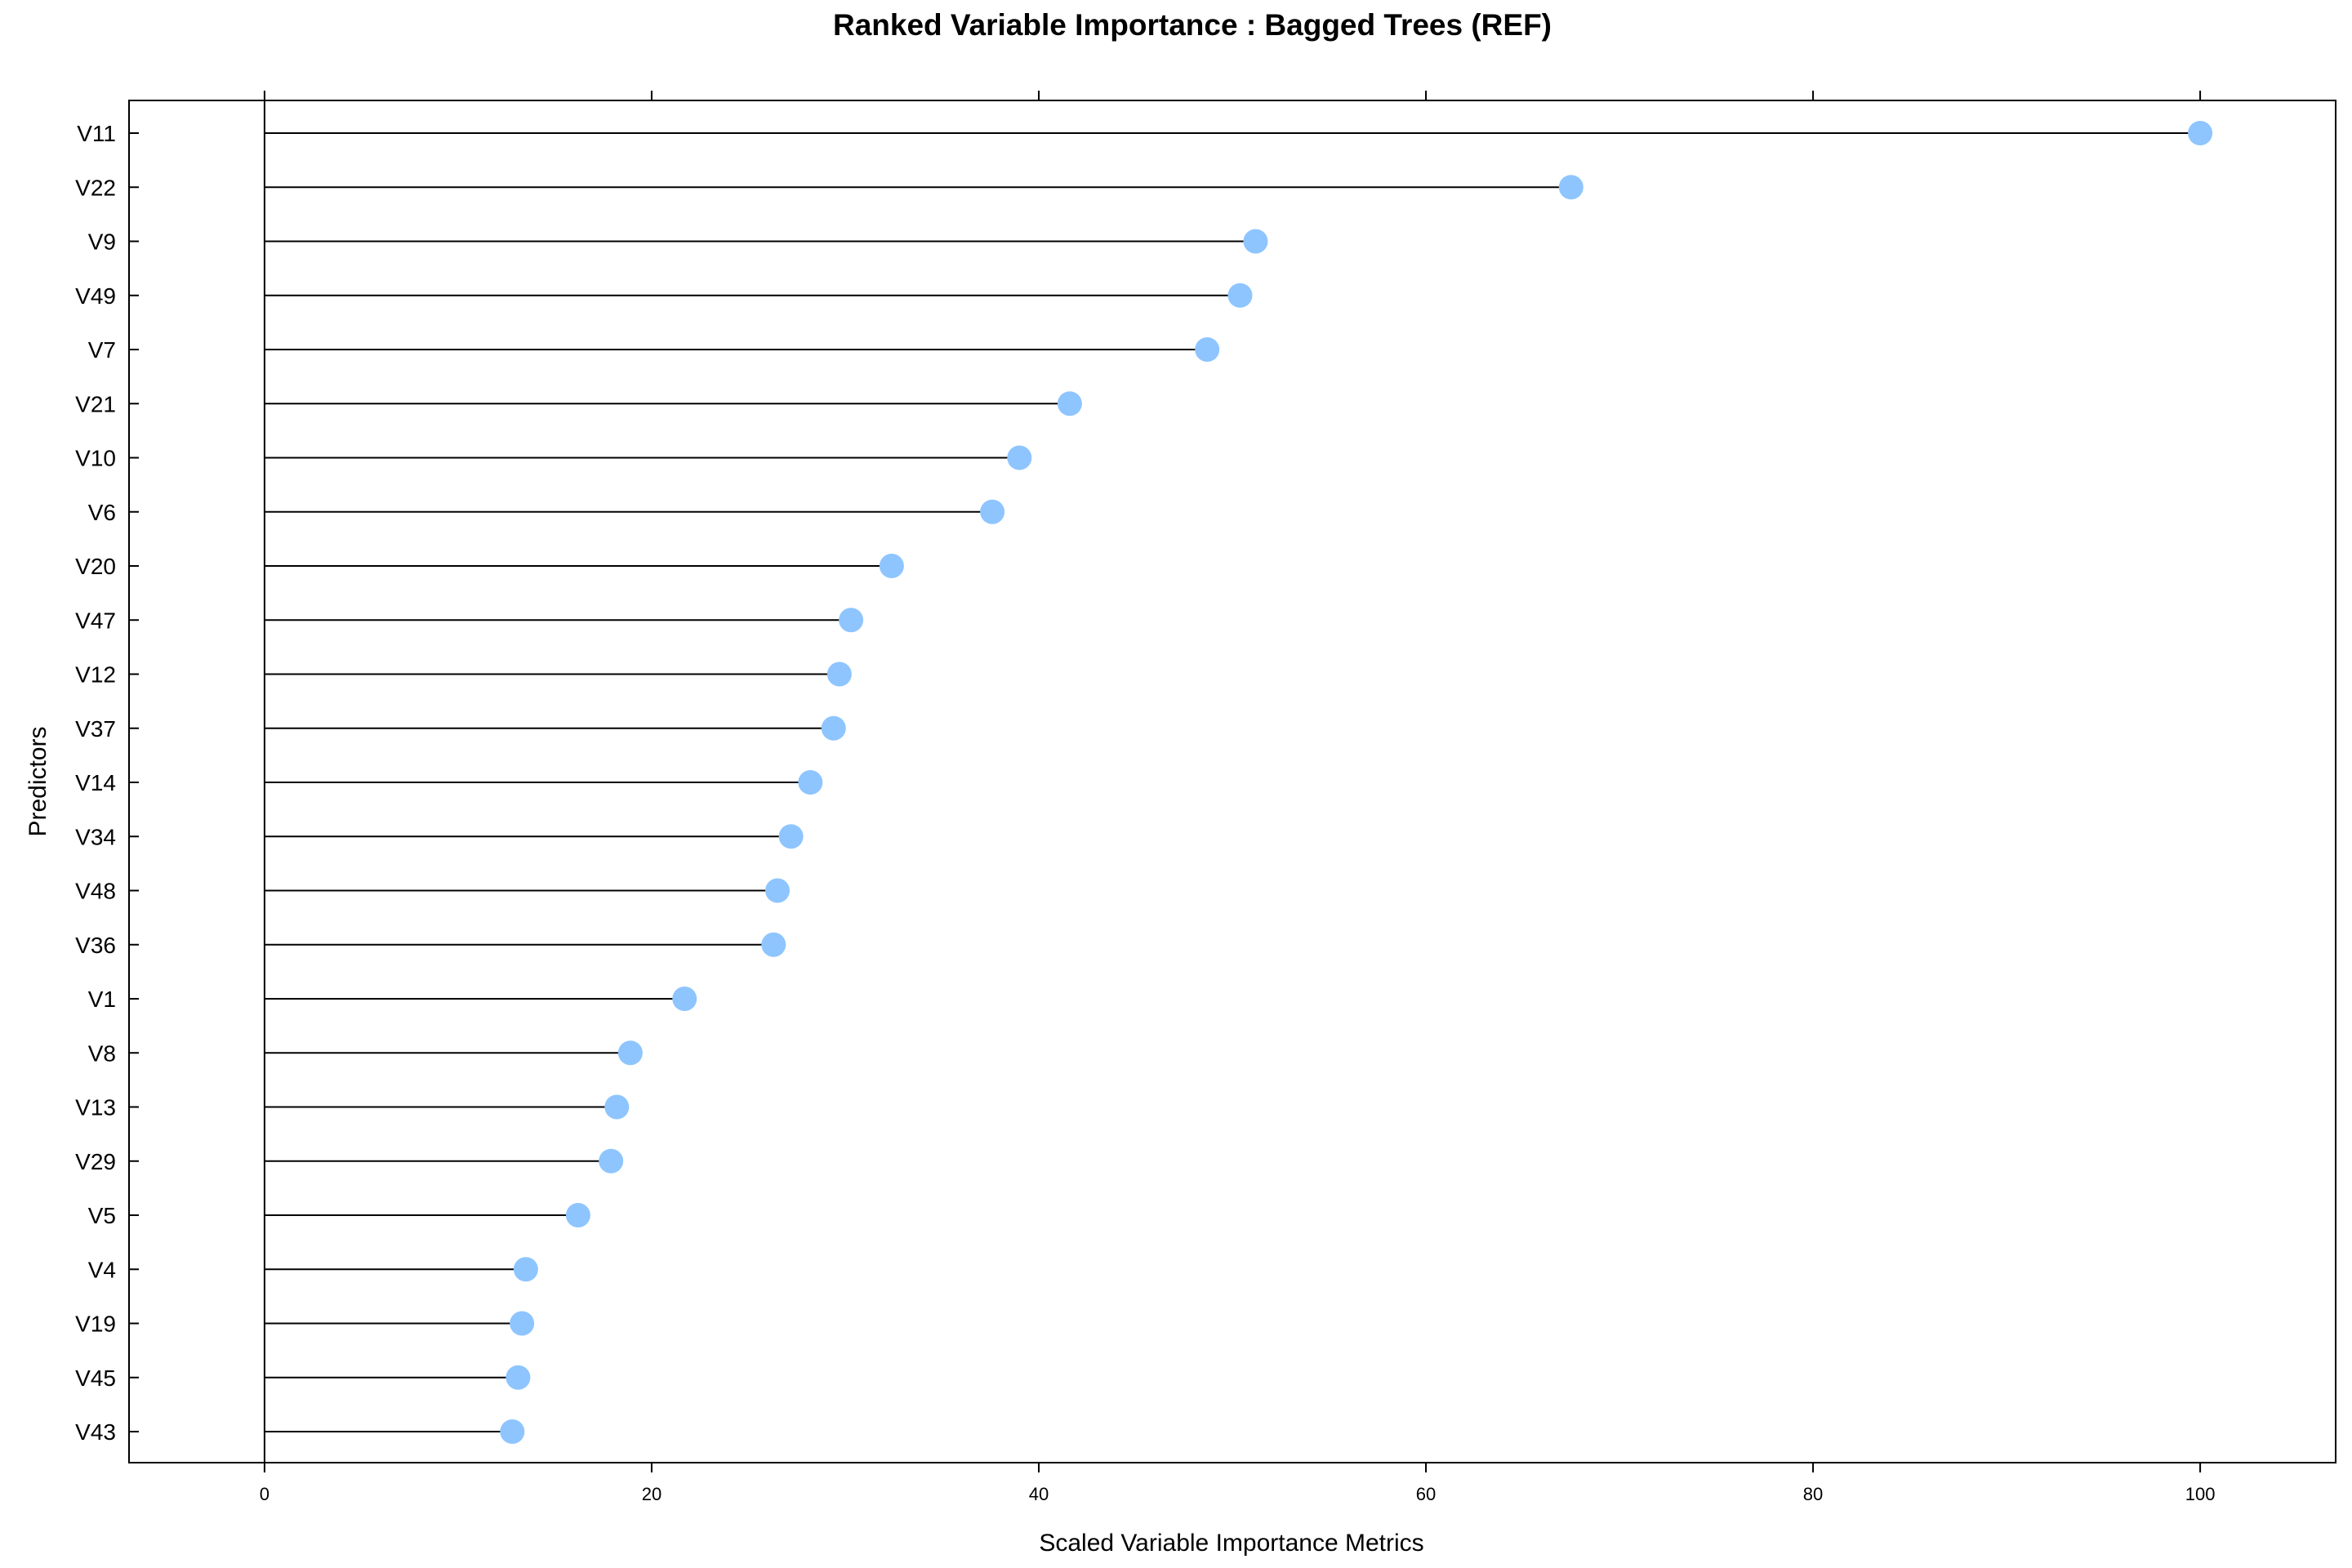  Describe the element at coordinates (791, 836) in the screenshot. I see `point-V34` at that location.